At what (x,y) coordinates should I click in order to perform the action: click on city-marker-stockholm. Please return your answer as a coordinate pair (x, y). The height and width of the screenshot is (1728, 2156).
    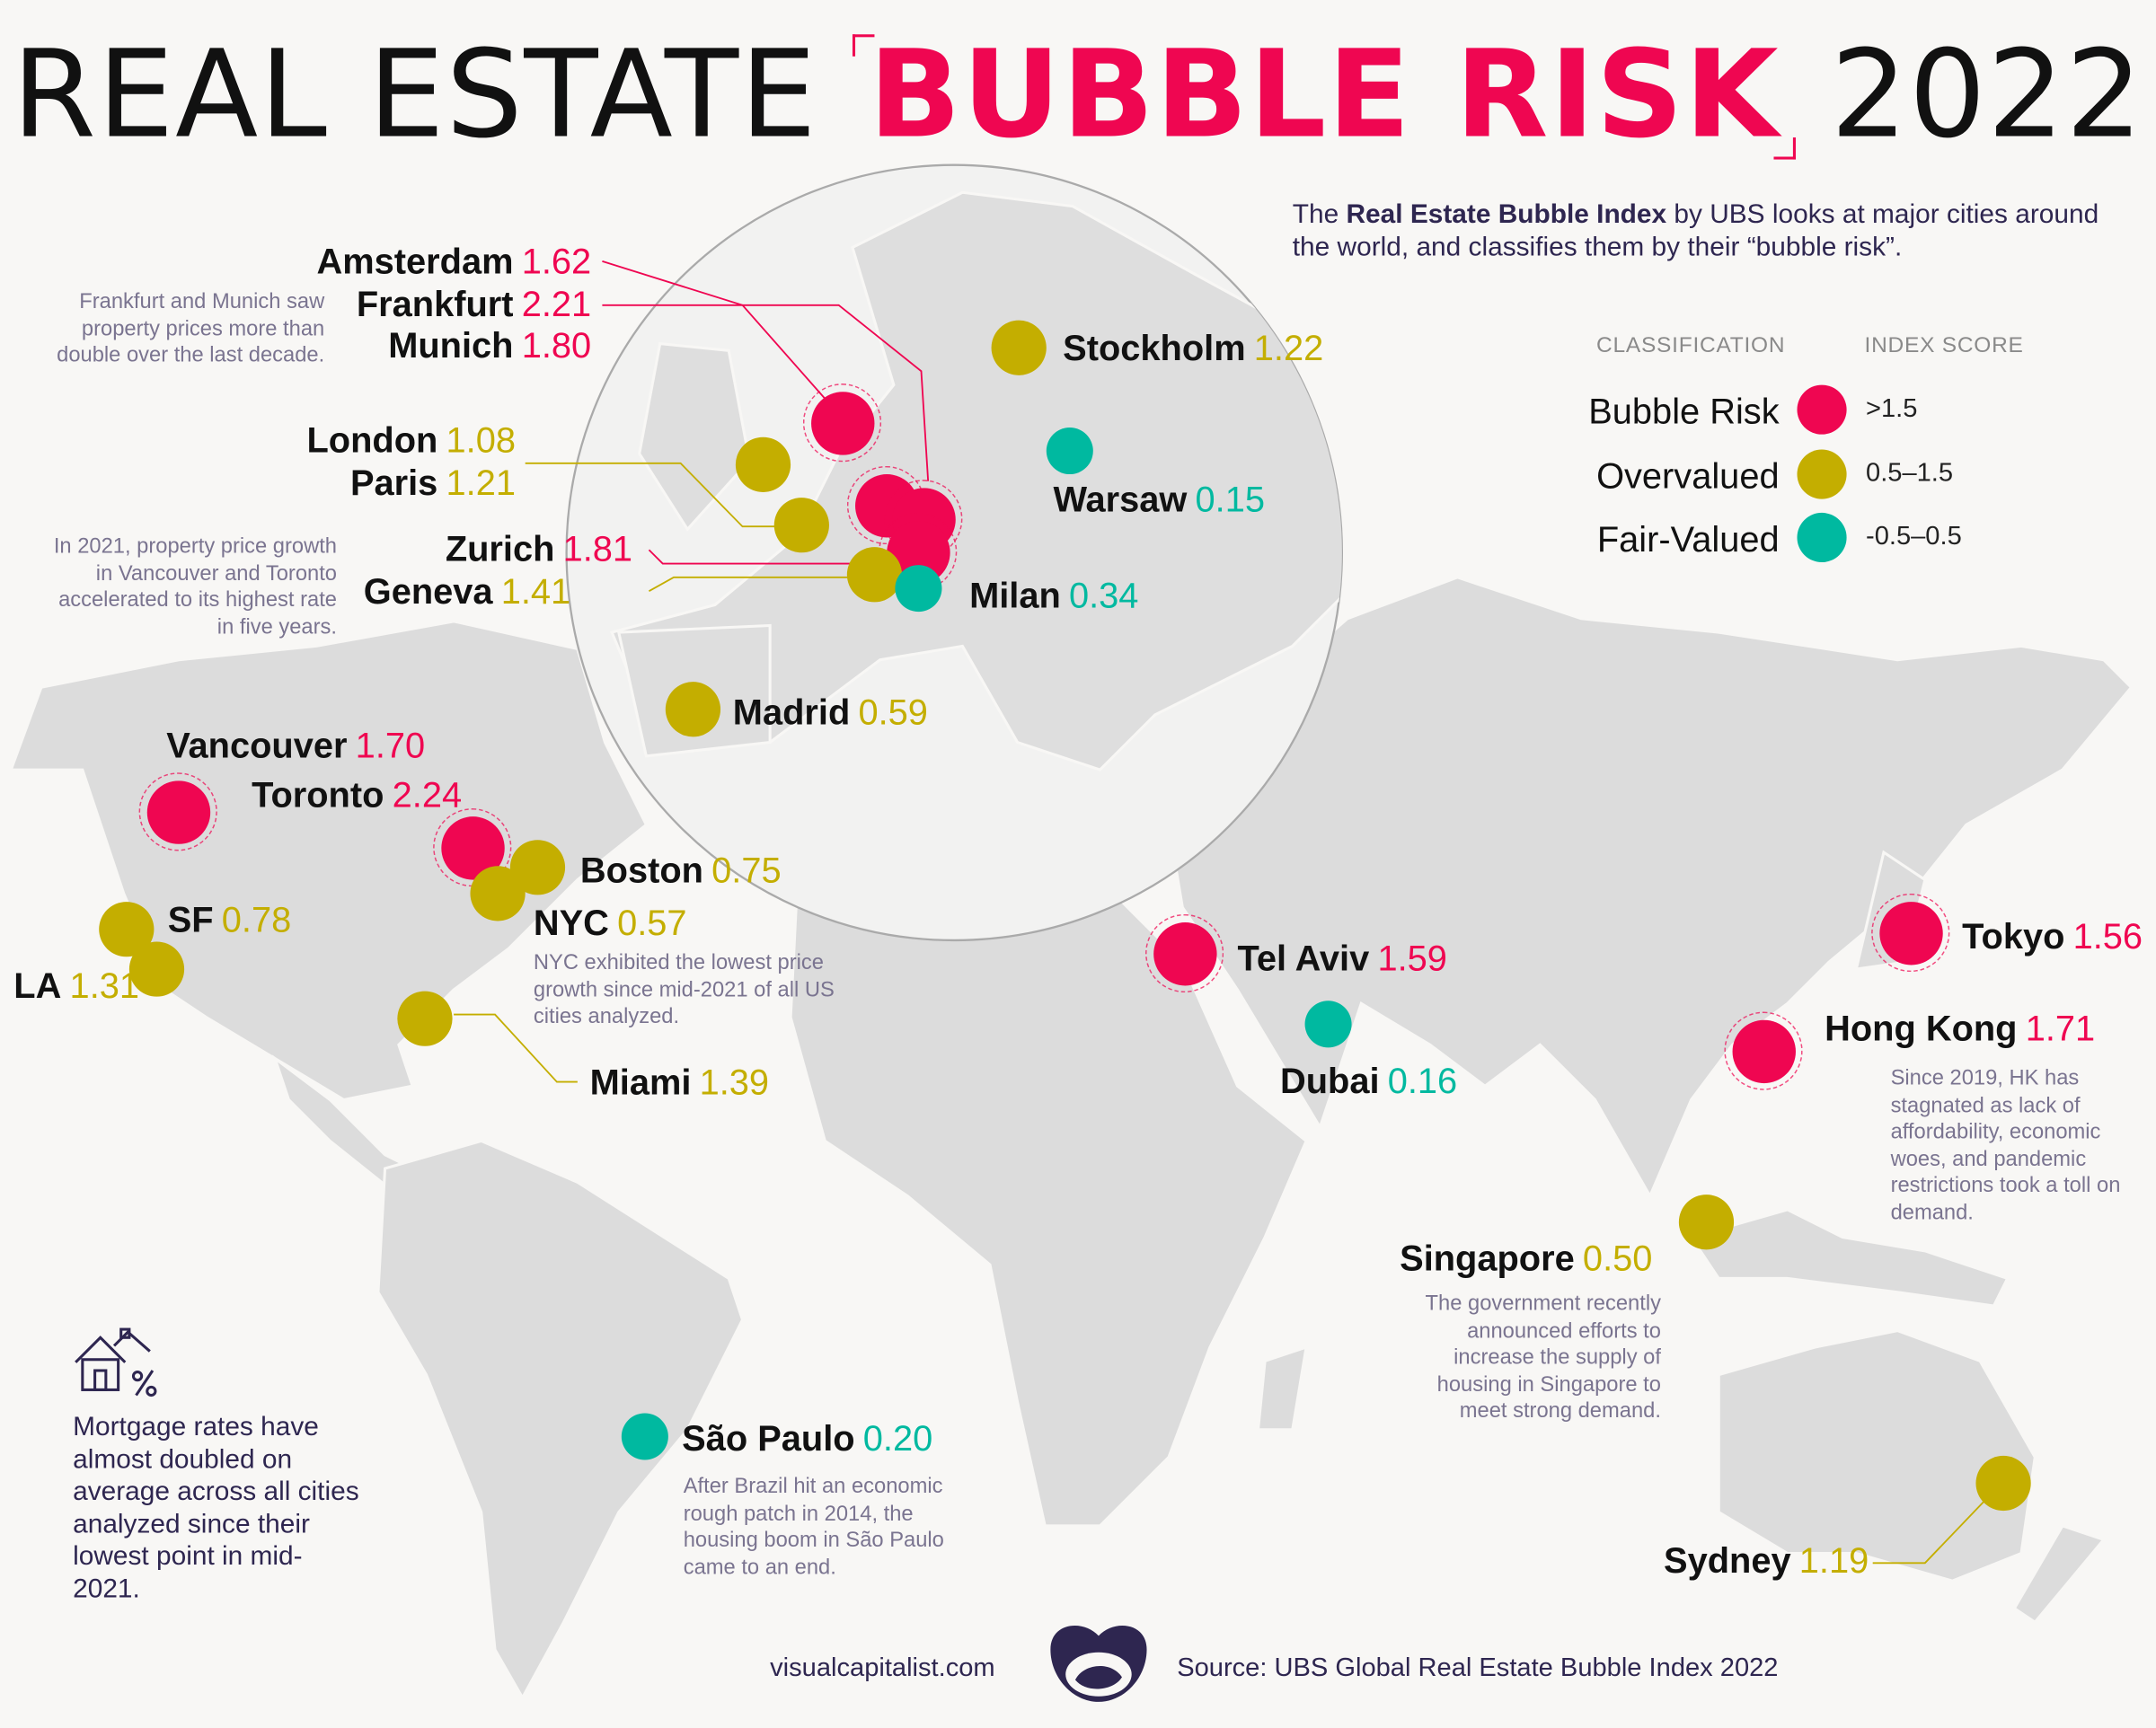
    Looking at the image, I should click on (1019, 347).